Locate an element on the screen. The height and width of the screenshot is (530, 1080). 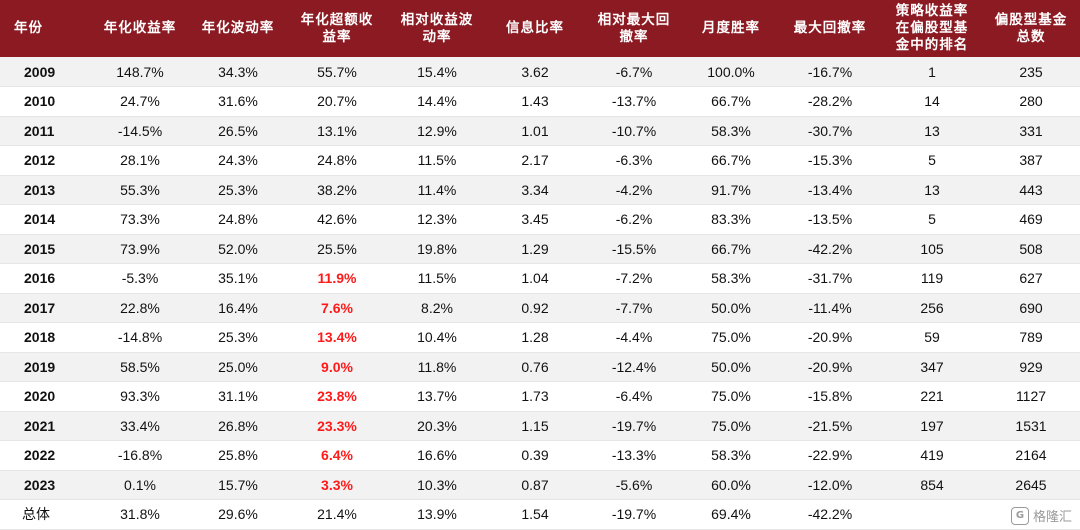
table-cell: -13.3% is located at coordinates (634, 455).